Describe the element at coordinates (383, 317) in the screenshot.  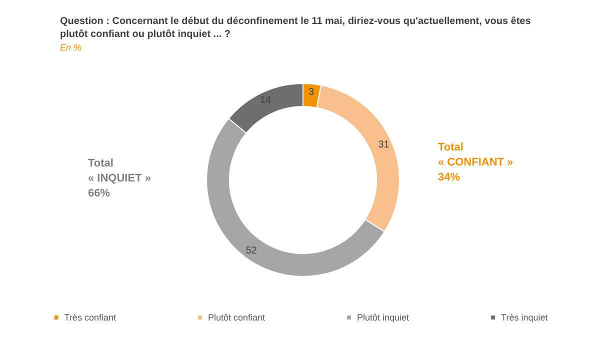
I see `legend-label: Plutôt inquiet` at that location.